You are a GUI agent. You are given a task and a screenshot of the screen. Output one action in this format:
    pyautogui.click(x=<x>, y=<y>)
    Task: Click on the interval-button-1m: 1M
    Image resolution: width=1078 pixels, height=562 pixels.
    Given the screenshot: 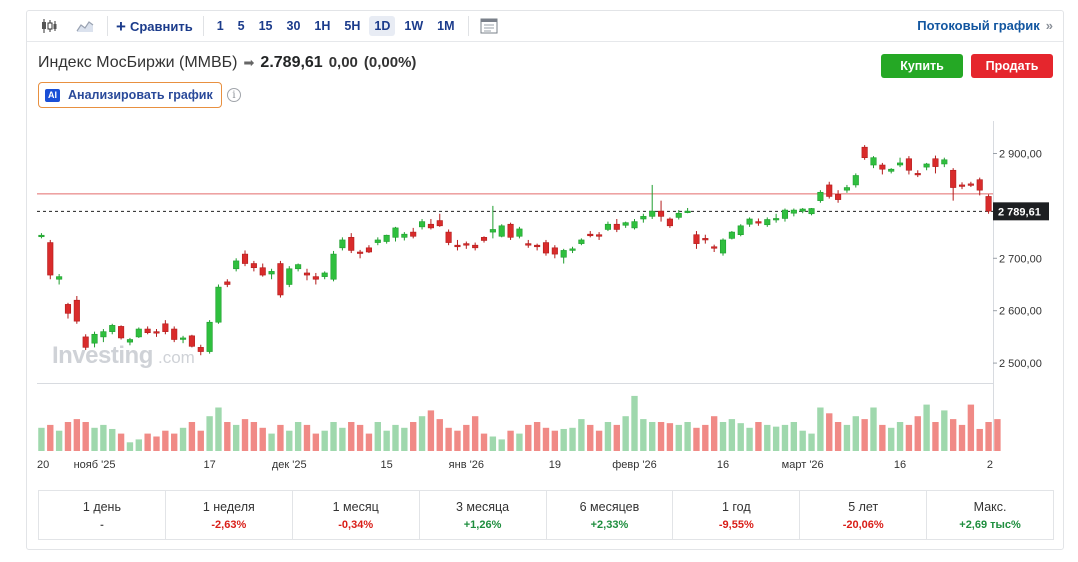 What is the action you would take?
    pyautogui.click(x=446, y=26)
    